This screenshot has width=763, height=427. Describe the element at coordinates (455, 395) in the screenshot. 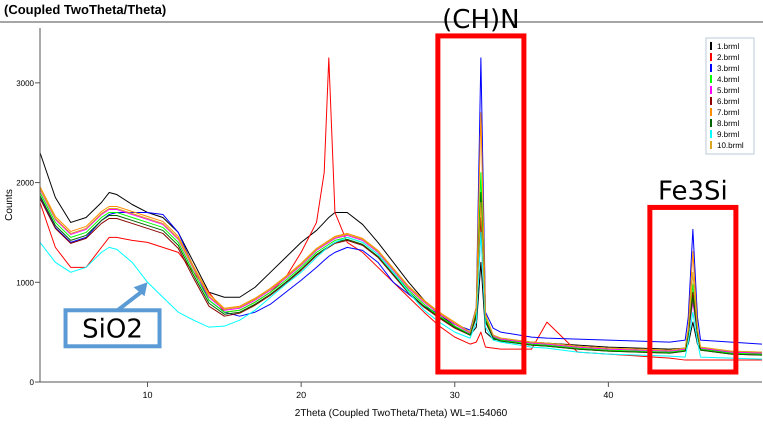

I see `x-tick-label: 30` at that location.